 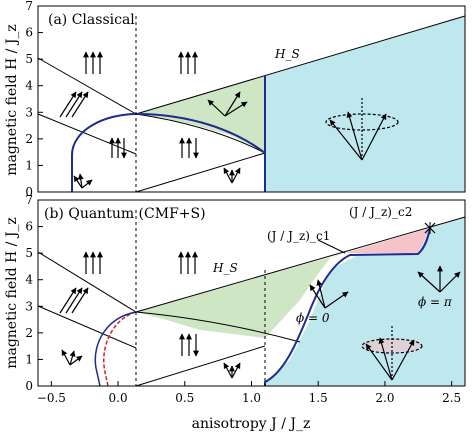 I want to click on panel-b-c2-label: (J / J_z)_c2, so click(x=380, y=212).